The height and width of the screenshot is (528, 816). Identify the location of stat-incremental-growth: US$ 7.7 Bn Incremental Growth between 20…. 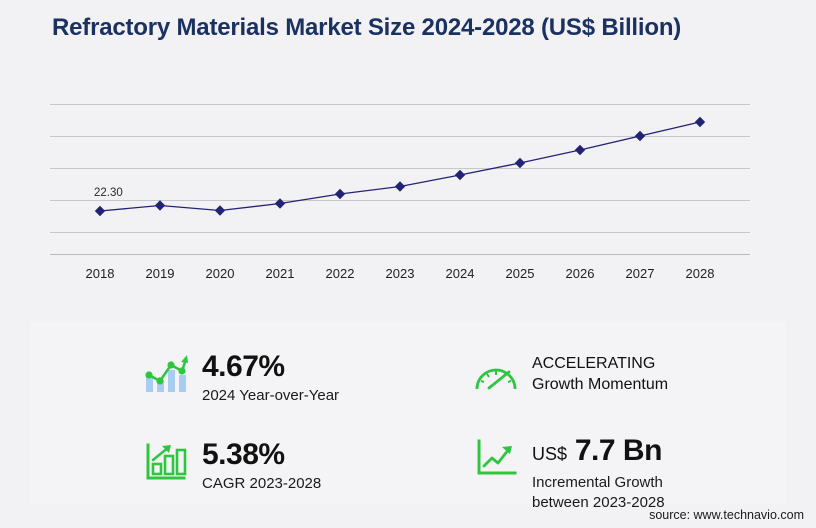
(567, 473).